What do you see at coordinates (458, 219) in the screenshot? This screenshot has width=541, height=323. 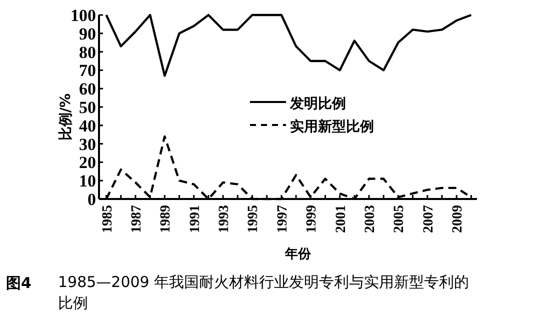 I see `x-tick-label: 2009` at bounding box center [458, 219].